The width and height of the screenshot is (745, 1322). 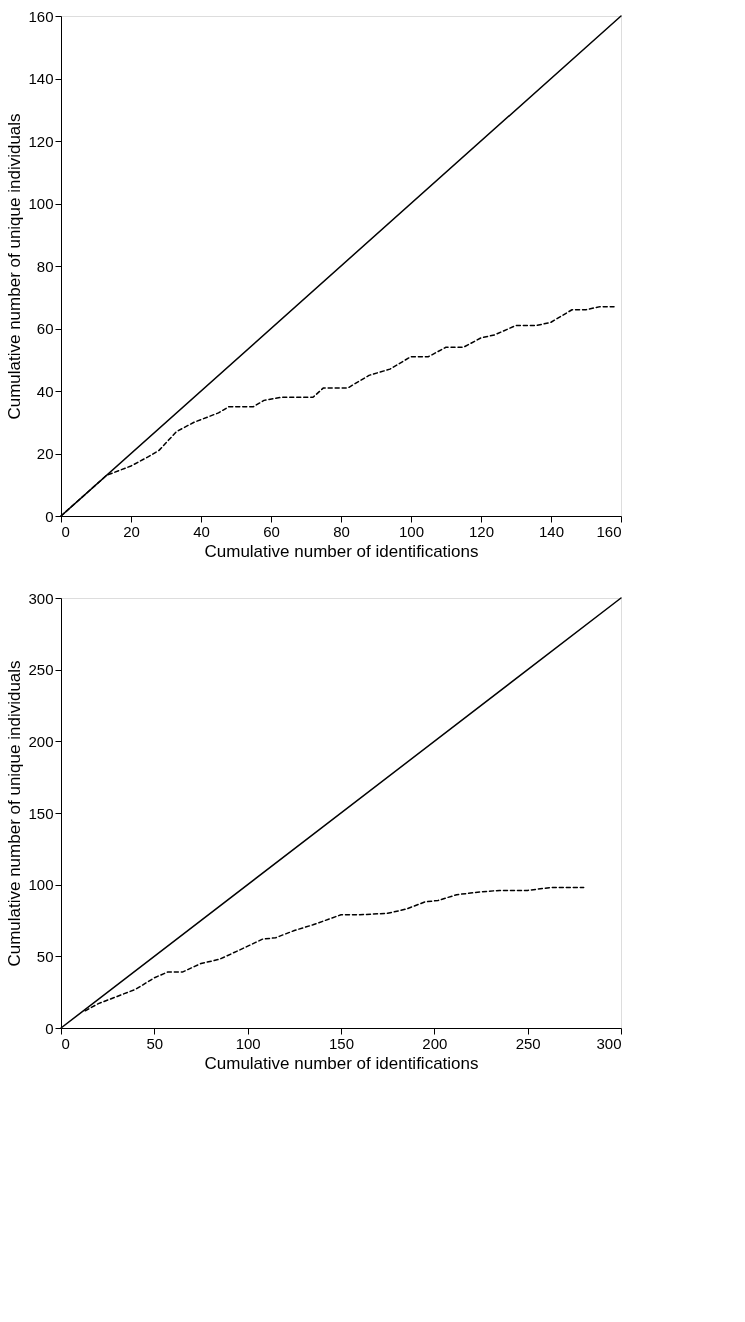 I want to click on x-tick-label: 40, so click(x=201, y=531).